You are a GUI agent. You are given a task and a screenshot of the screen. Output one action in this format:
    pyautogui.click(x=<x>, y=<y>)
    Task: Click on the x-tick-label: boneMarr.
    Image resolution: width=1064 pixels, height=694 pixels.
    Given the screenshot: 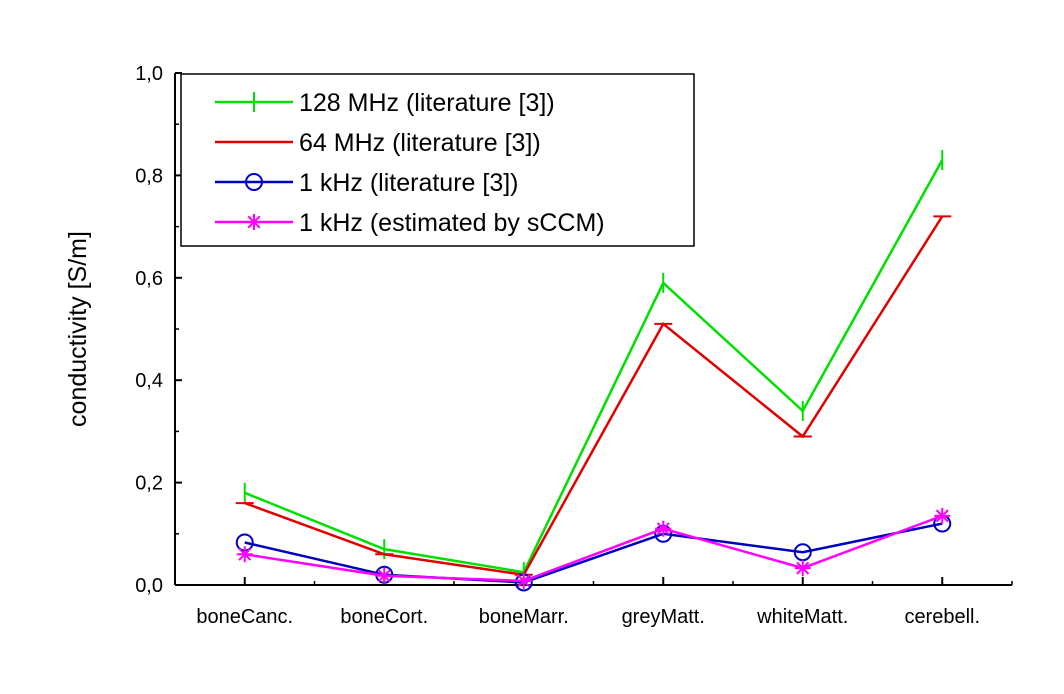 What is the action you would take?
    pyautogui.click(x=524, y=617)
    